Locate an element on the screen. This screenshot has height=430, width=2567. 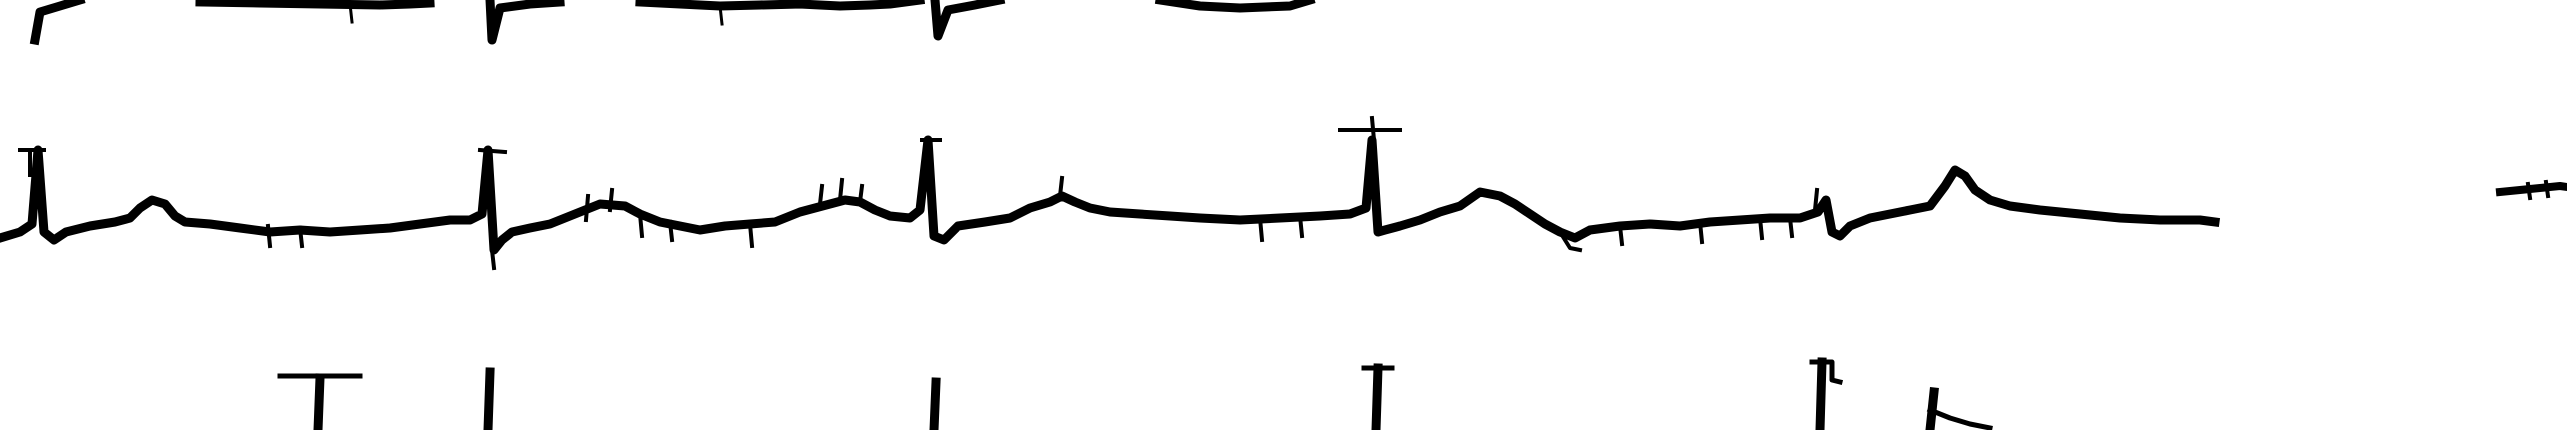
right-edge-fragment is located at coordinates (2531, 190).